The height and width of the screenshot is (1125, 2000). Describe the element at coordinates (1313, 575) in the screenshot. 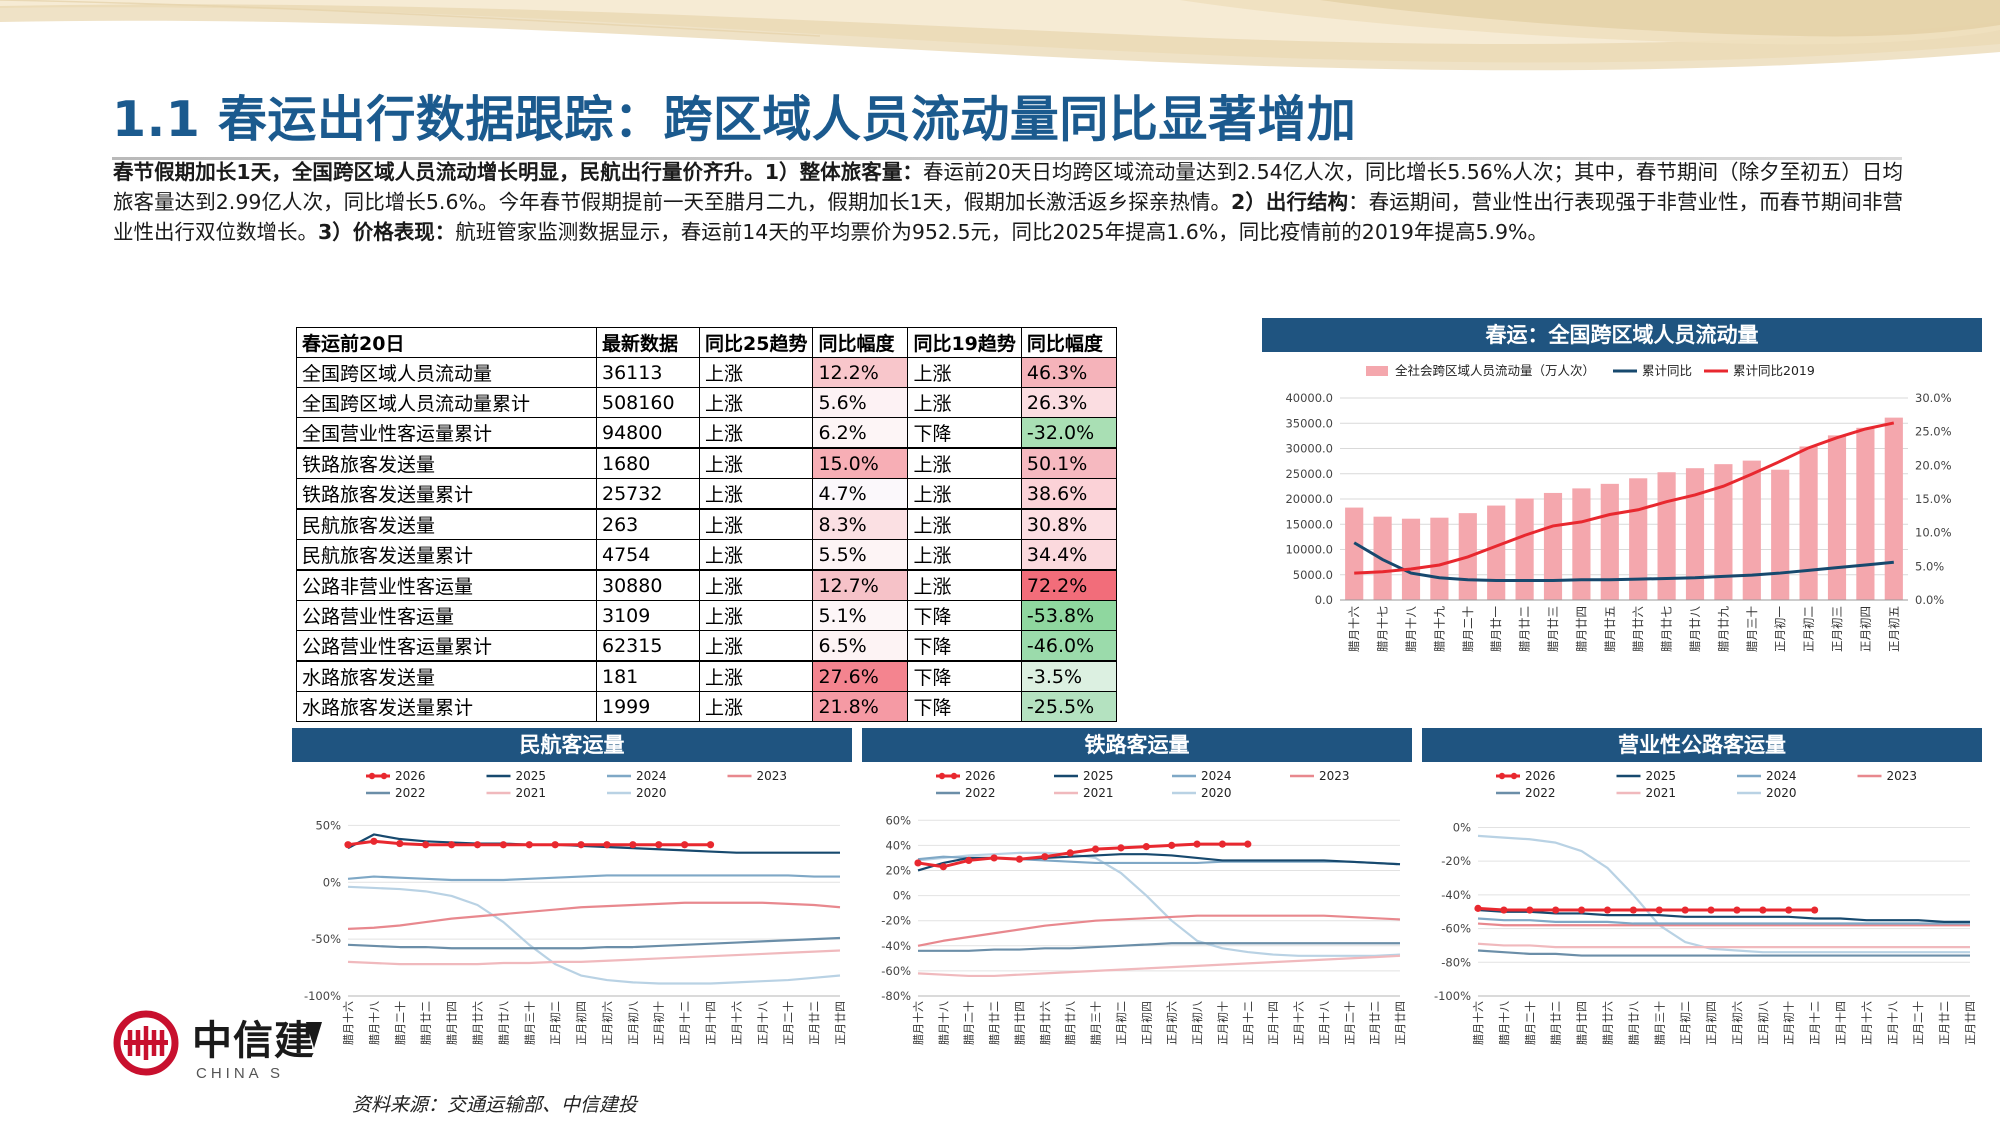

I see `svg-text: 5000.0` at that location.